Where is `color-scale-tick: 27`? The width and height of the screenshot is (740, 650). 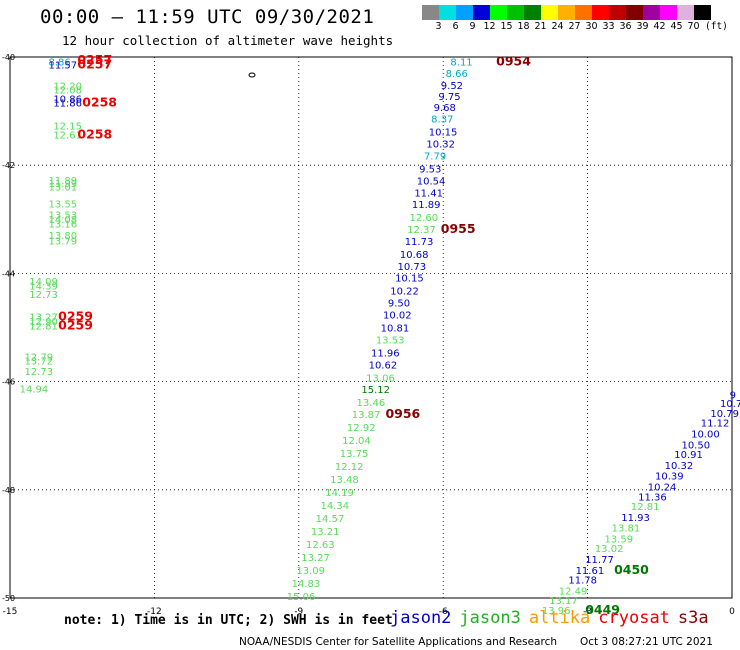 color-scale-tick: 27 is located at coordinates (574, 26).